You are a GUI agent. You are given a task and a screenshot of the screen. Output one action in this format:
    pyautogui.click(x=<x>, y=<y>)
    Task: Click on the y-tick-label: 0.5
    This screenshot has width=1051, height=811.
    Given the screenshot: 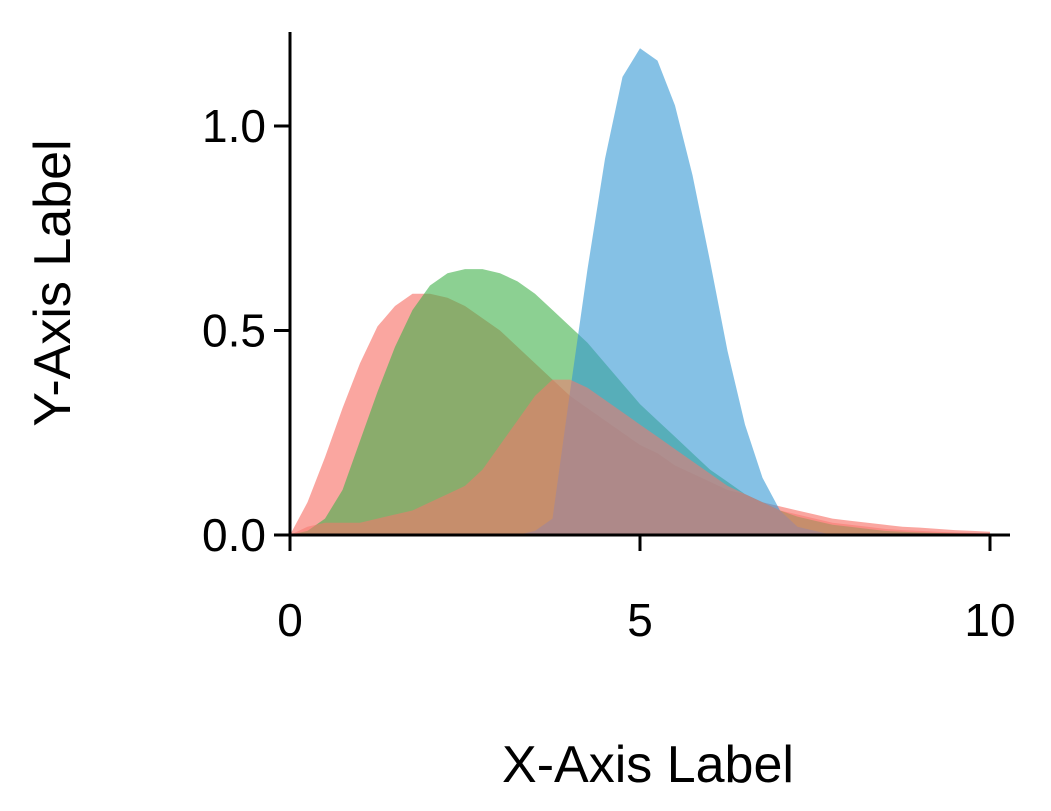 What is the action you would take?
    pyautogui.click(x=234, y=331)
    